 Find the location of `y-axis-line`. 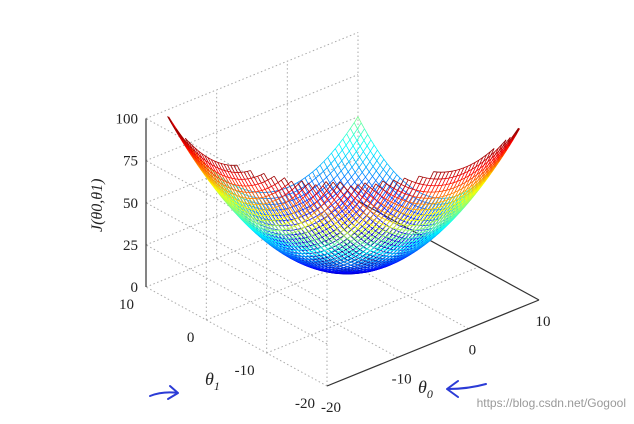

y-axis-line is located at coordinates (448, 250).